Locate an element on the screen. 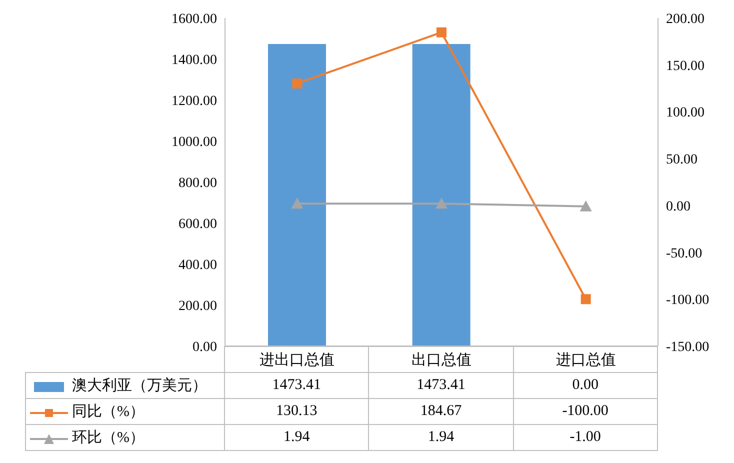 This screenshot has height=463, width=734. y-tick-label: 1400.00 is located at coordinates (194, 60).